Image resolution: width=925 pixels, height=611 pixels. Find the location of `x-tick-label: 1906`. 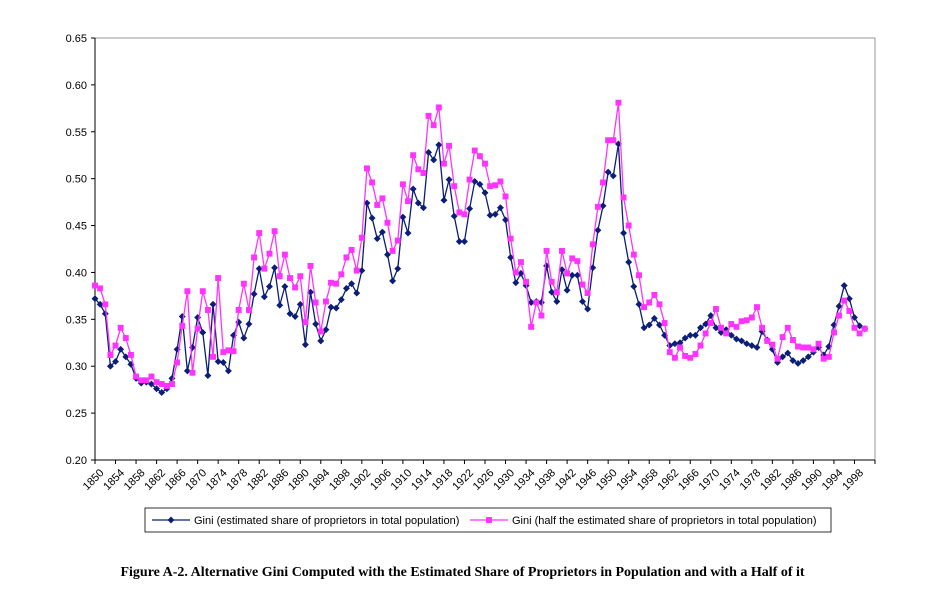

x-tick-label: 1906 is located at coordinates (381, 480).